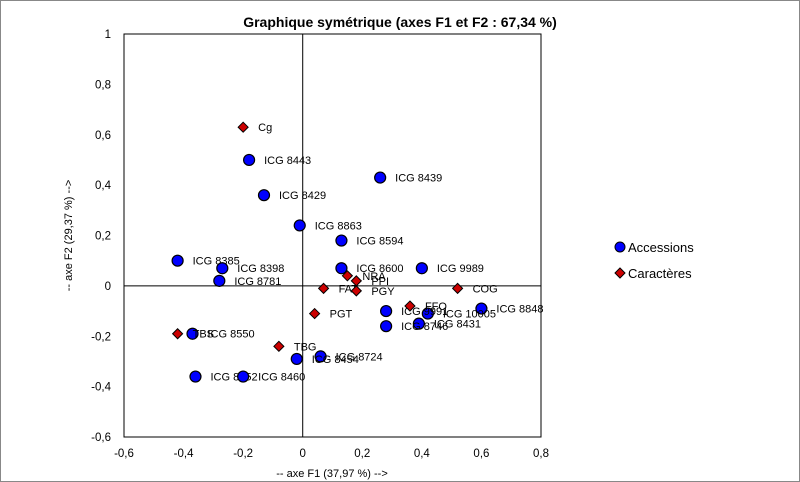  I want to click on legend-entry-label: Accessions, so click(661, 247).